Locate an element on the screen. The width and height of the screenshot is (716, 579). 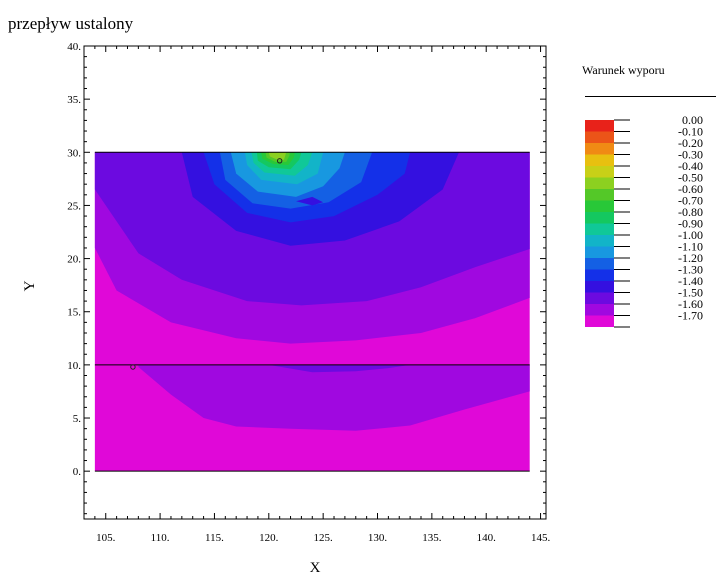
legend-label: -1.60 is located at coordinates (690, 304).